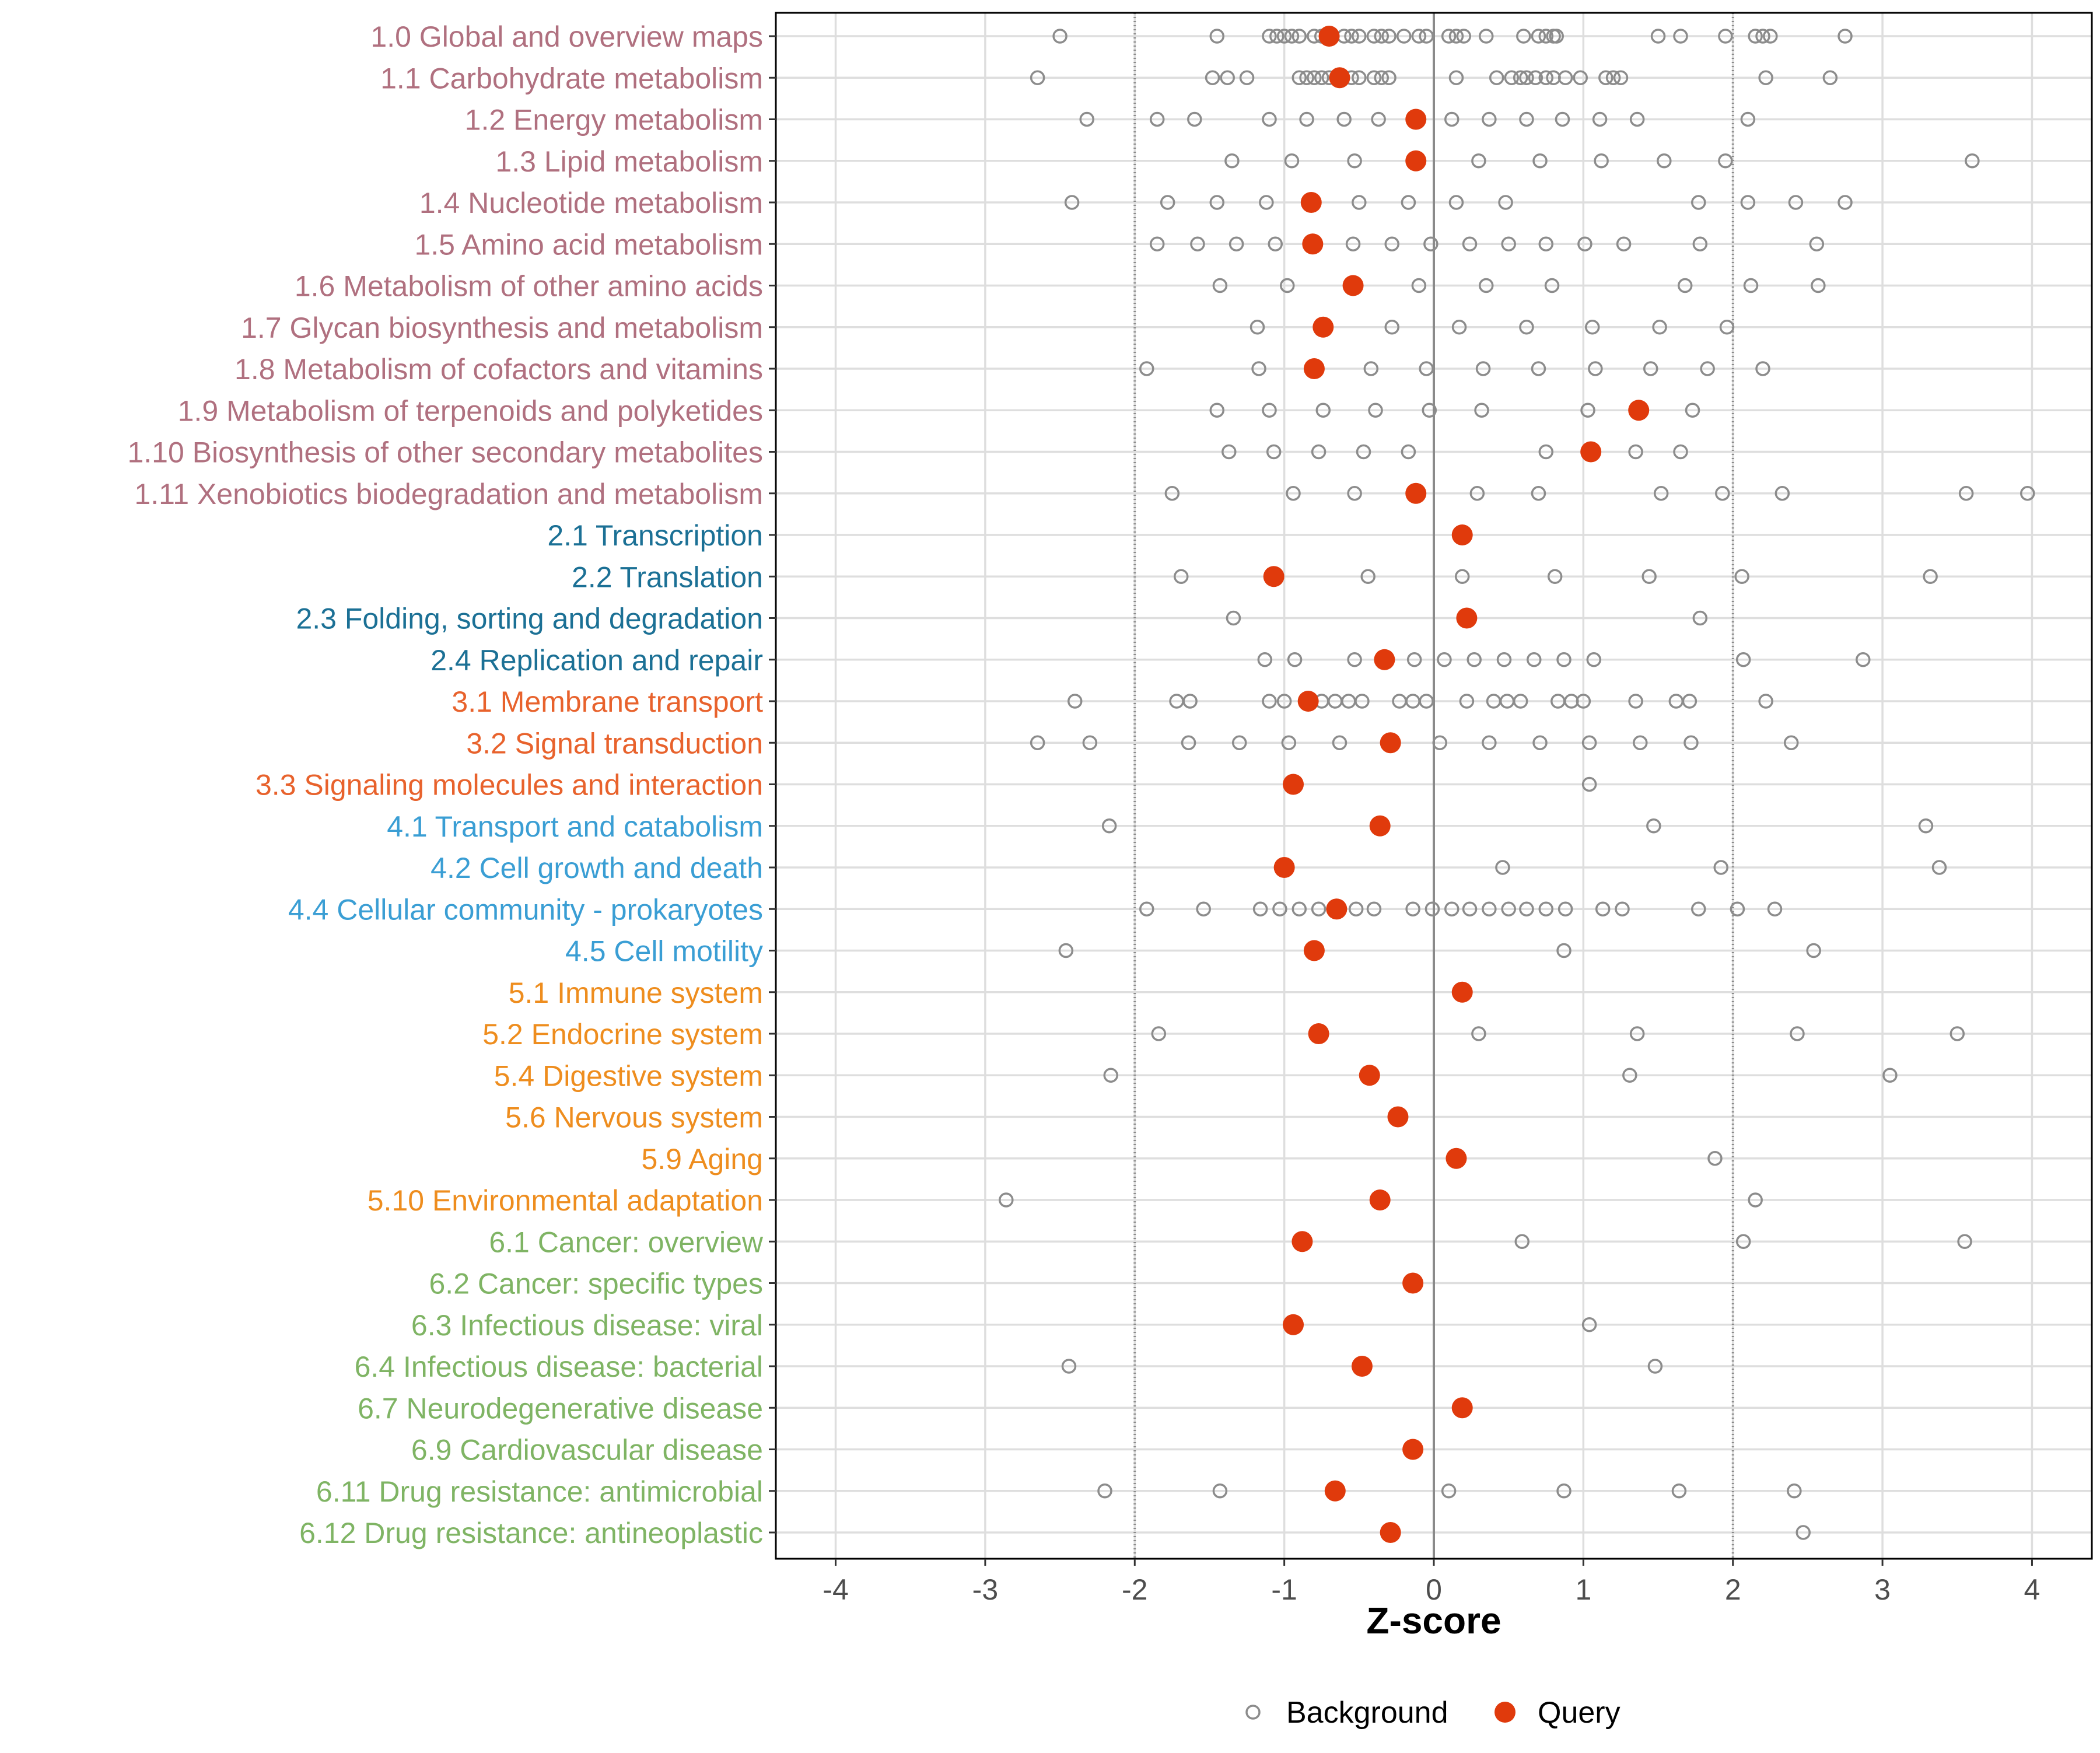 The width and height of the screenshot is (2100, 1753). Describe the element at coordinates (1367, 1713) in the screenshot. I see `legend-background-label: Background` at that location.